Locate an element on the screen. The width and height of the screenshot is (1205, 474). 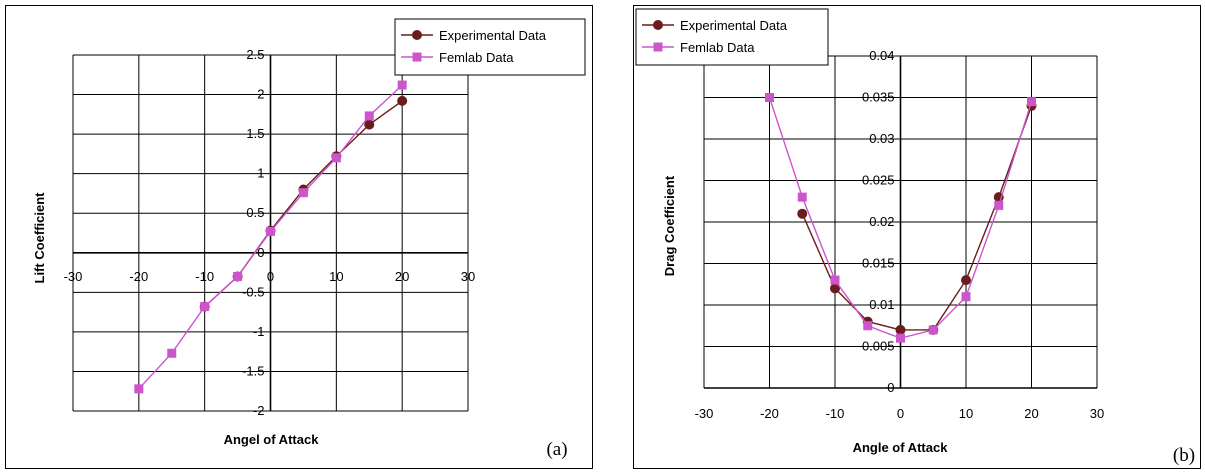
y-tick-label: 0.01 is located at coordinates (881, 304).